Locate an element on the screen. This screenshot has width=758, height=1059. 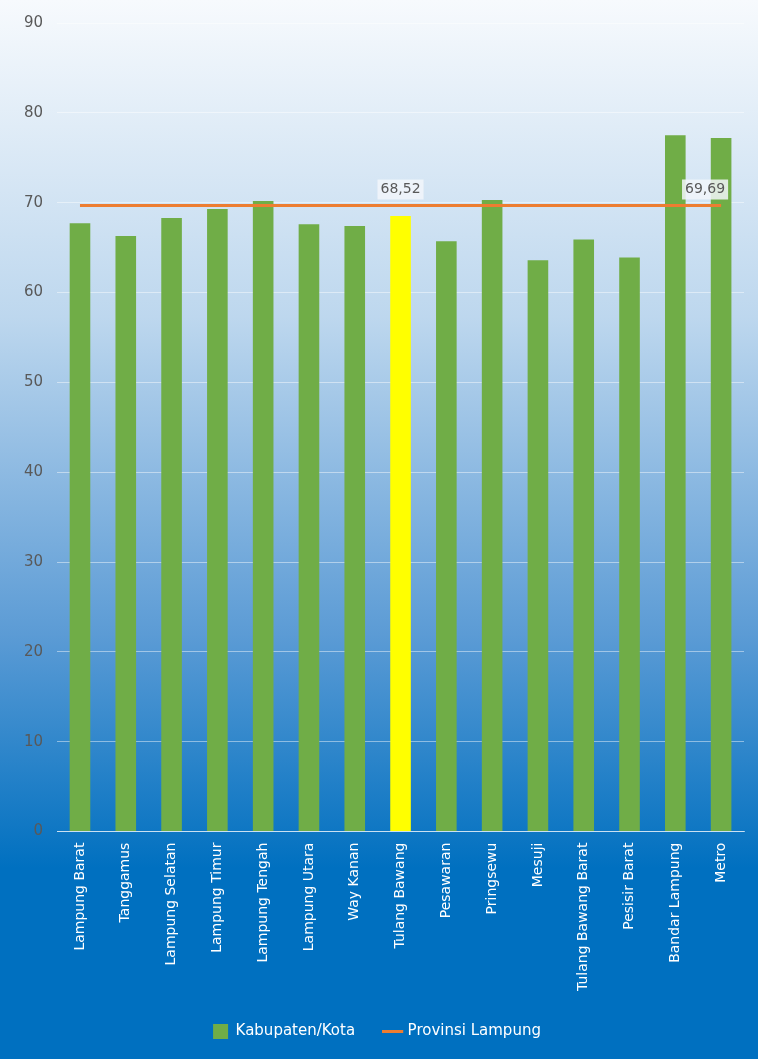
x-tick-label: Tulang Bawang Barat is located at coordinates (582, 917).